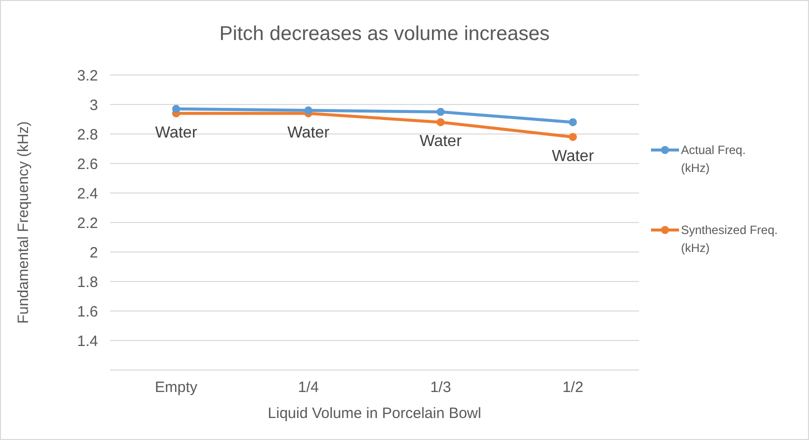 This screenshot has height=440, width=809. What do you see at coordinates (87, 341) in the screenshot?
I see `y-tick-label: 1.4` at bounding box center [87, 341].